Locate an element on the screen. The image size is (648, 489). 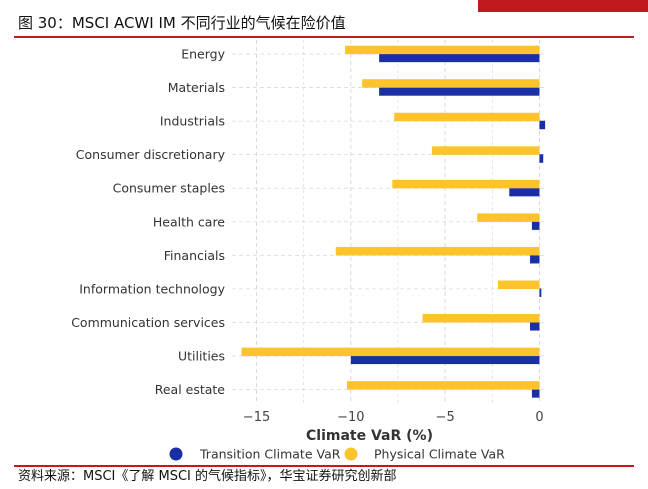
x-axis-title: Climate VaR (%) is located at coordinates (369, 436).